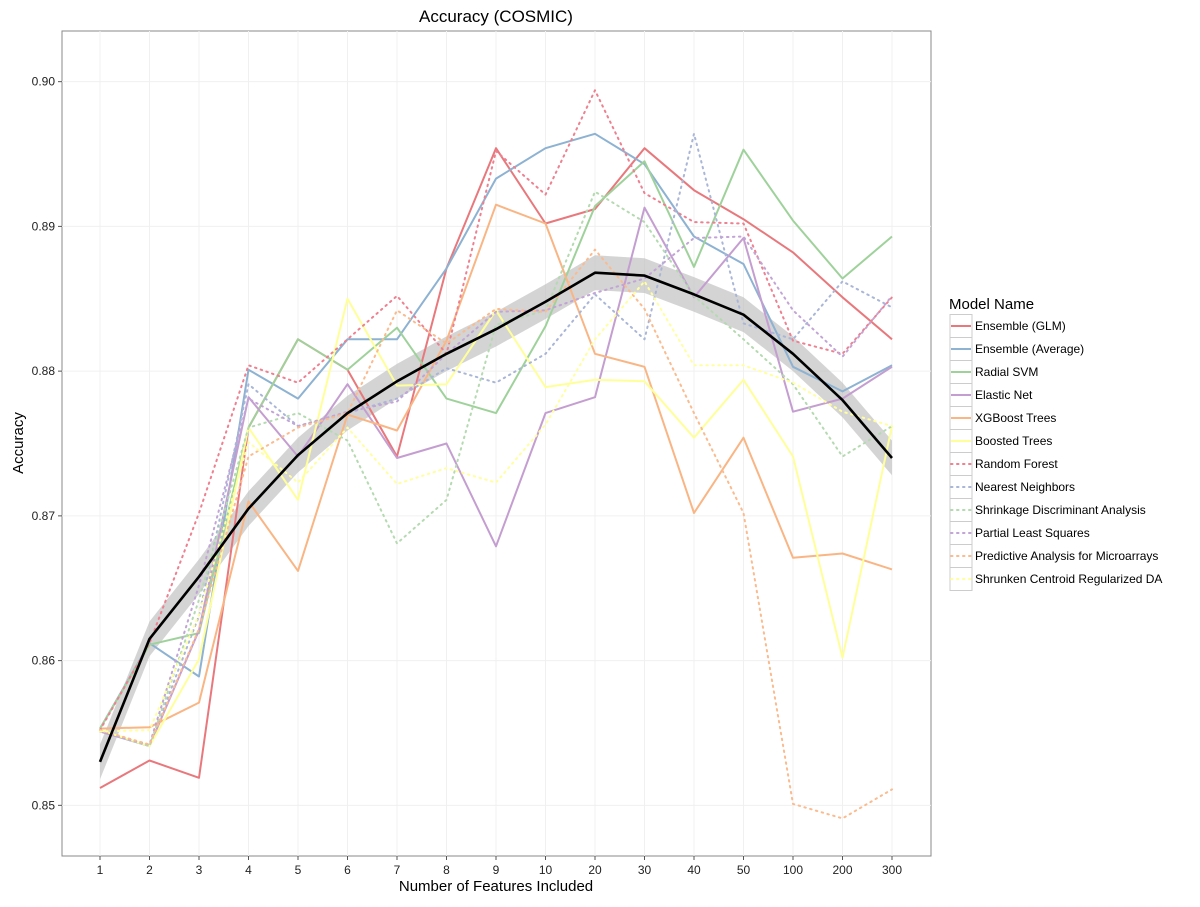 Image resolution: width=1200 pixels, height=907 pixels. I want to click on y-tick-label: 0.90, so click(44, 82).